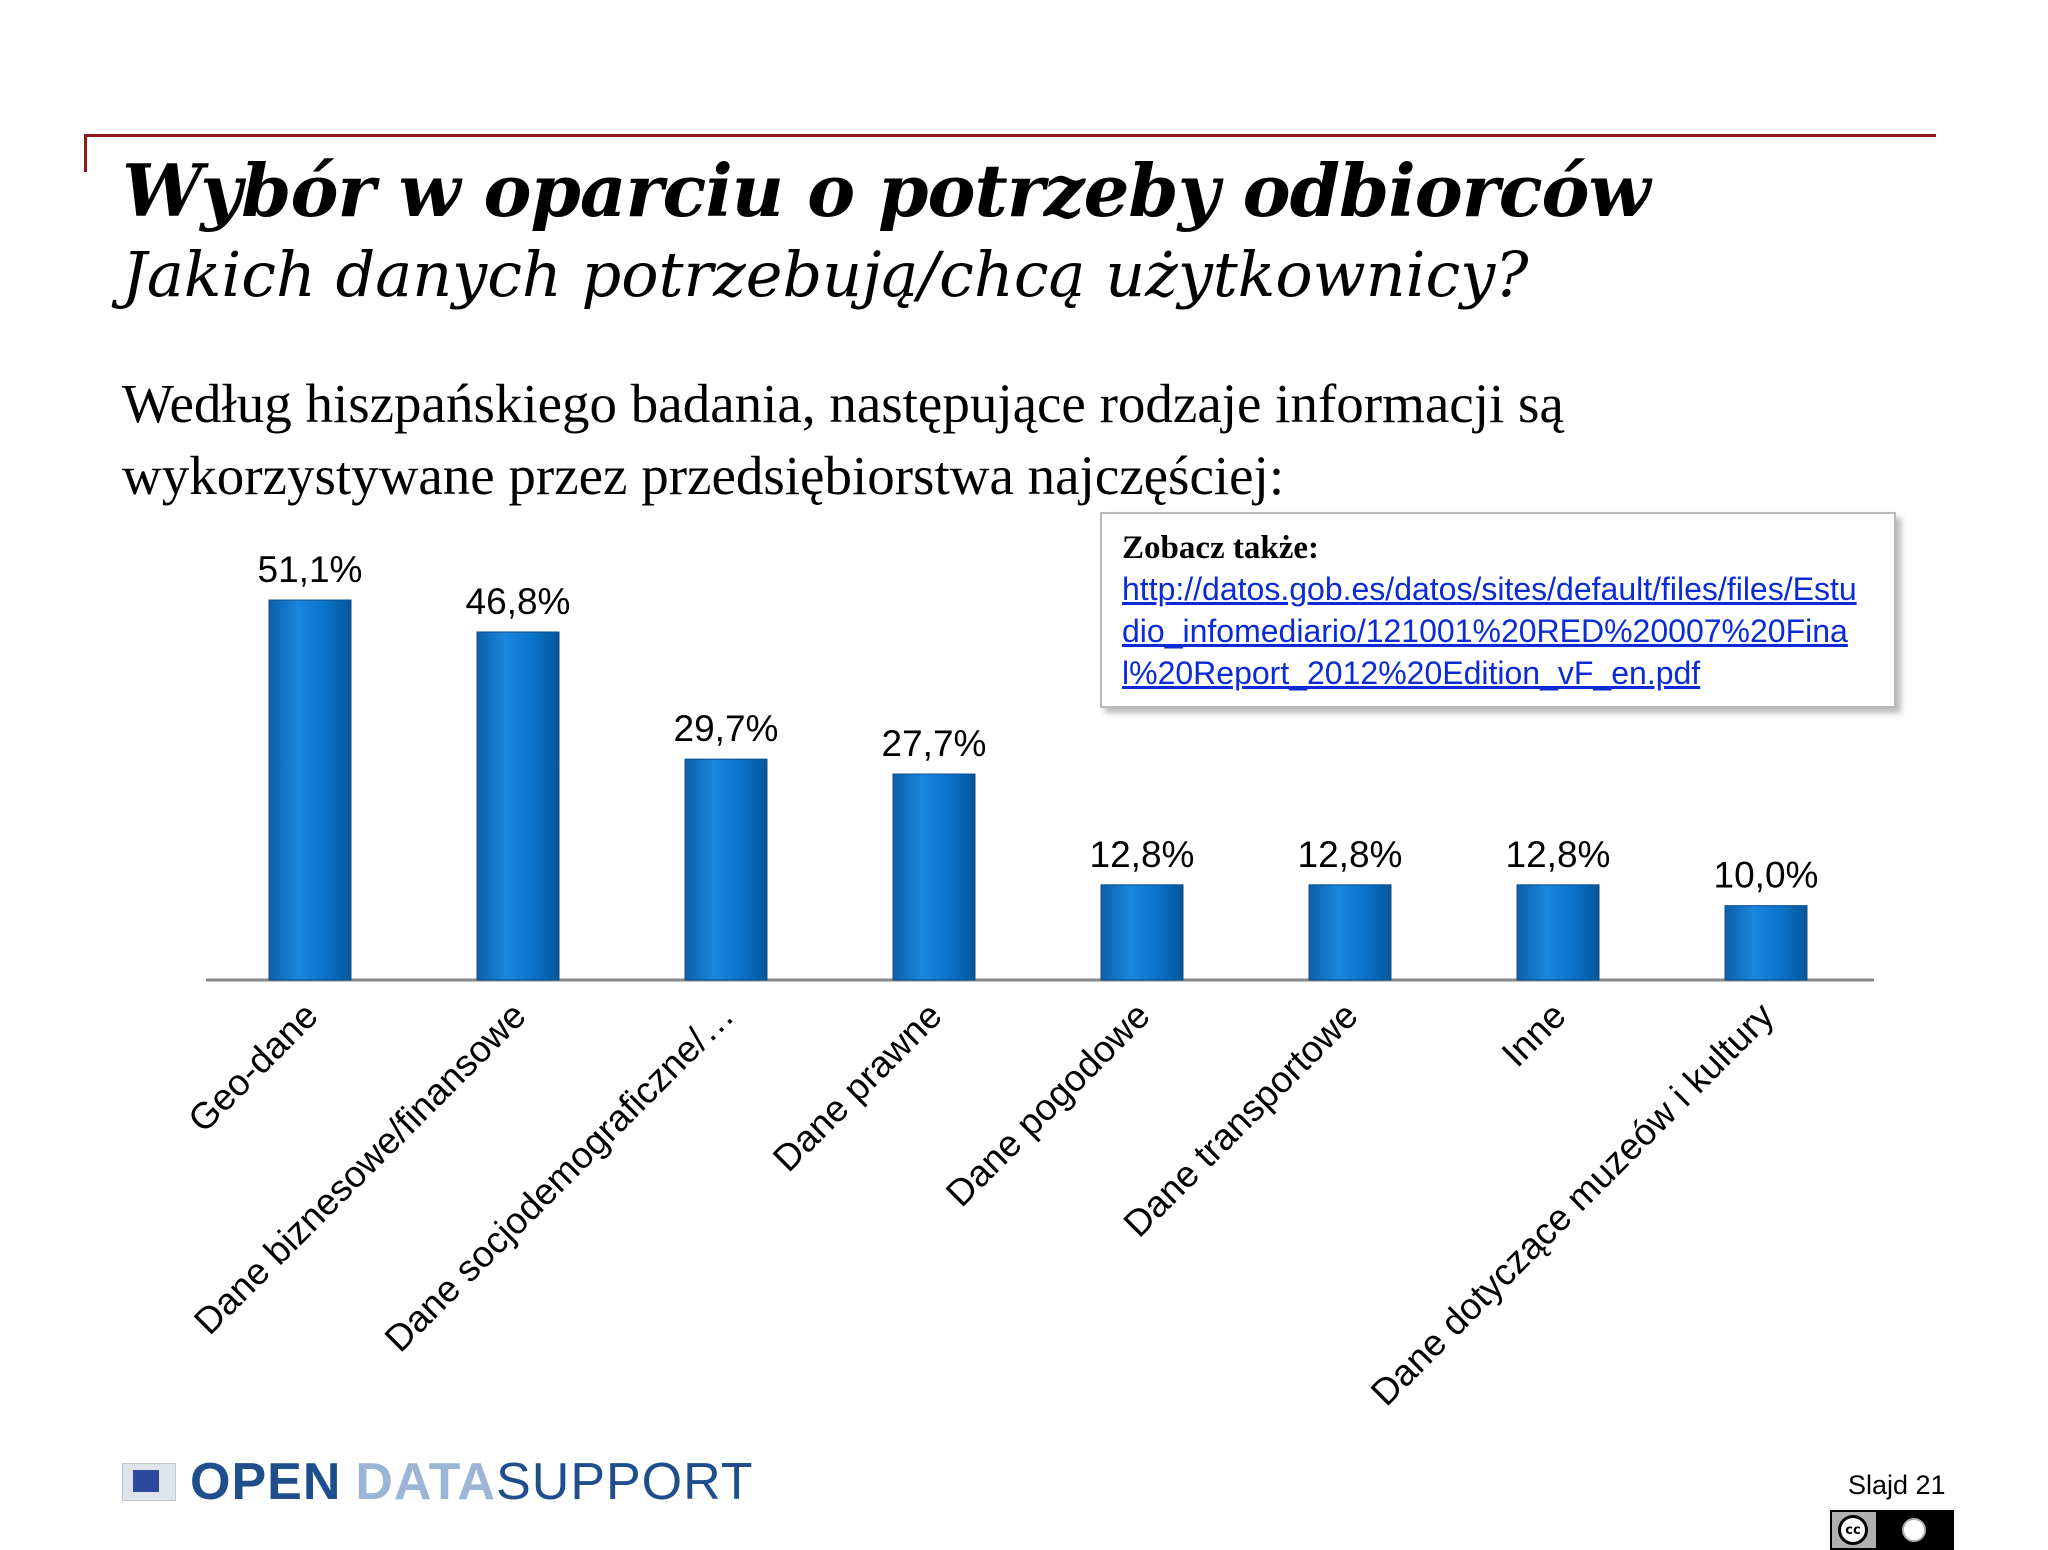  What do you see at coordinates (1572, 1203) in the screenshot?
I see `category-label-8: Dane dotyczące muzeów i kultury` at bounding box center [1572, 1203].